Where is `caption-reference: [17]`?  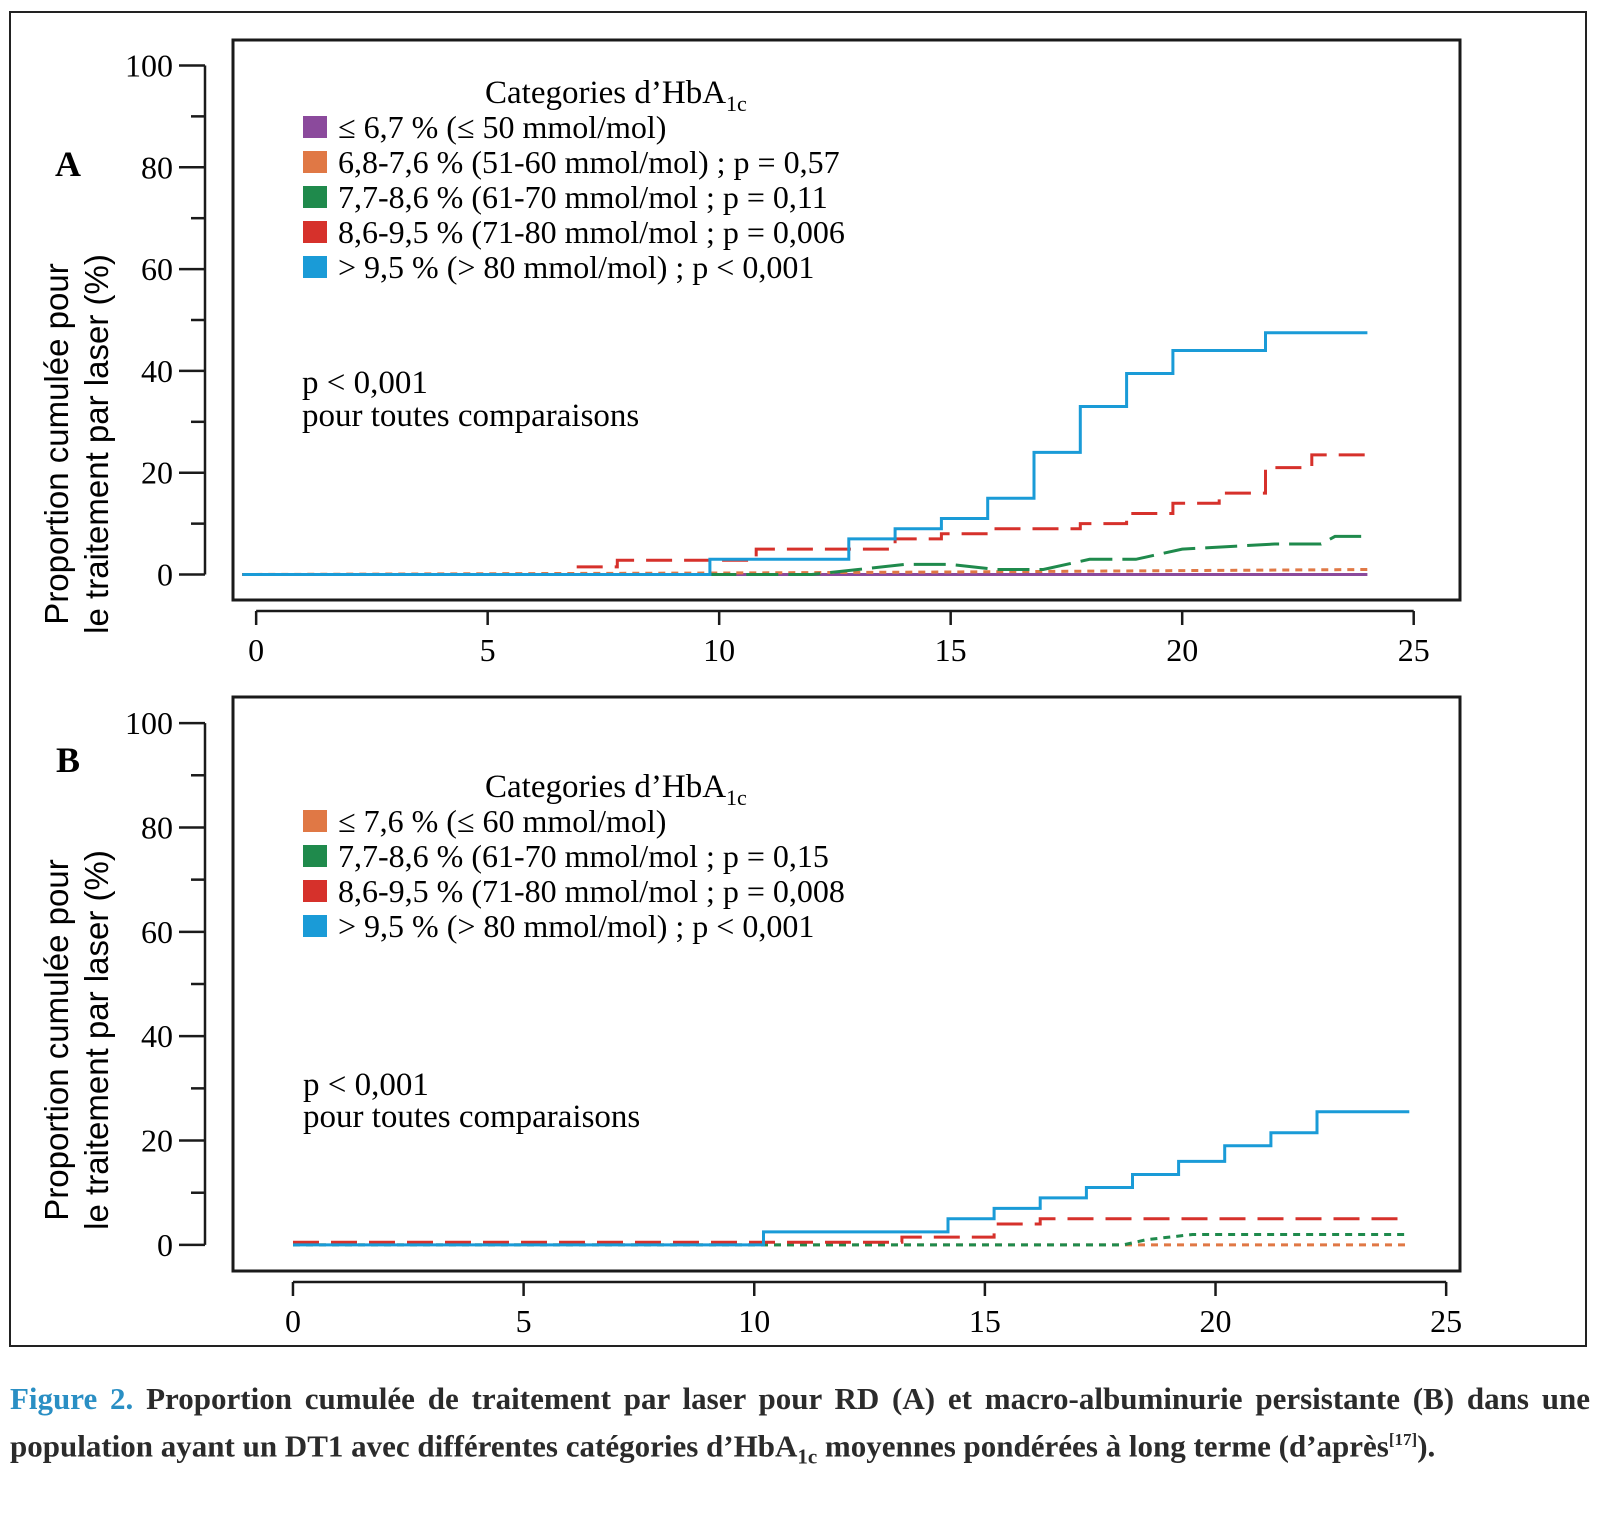
caption-reference: [17] is located at coordinates (1403, 1439).